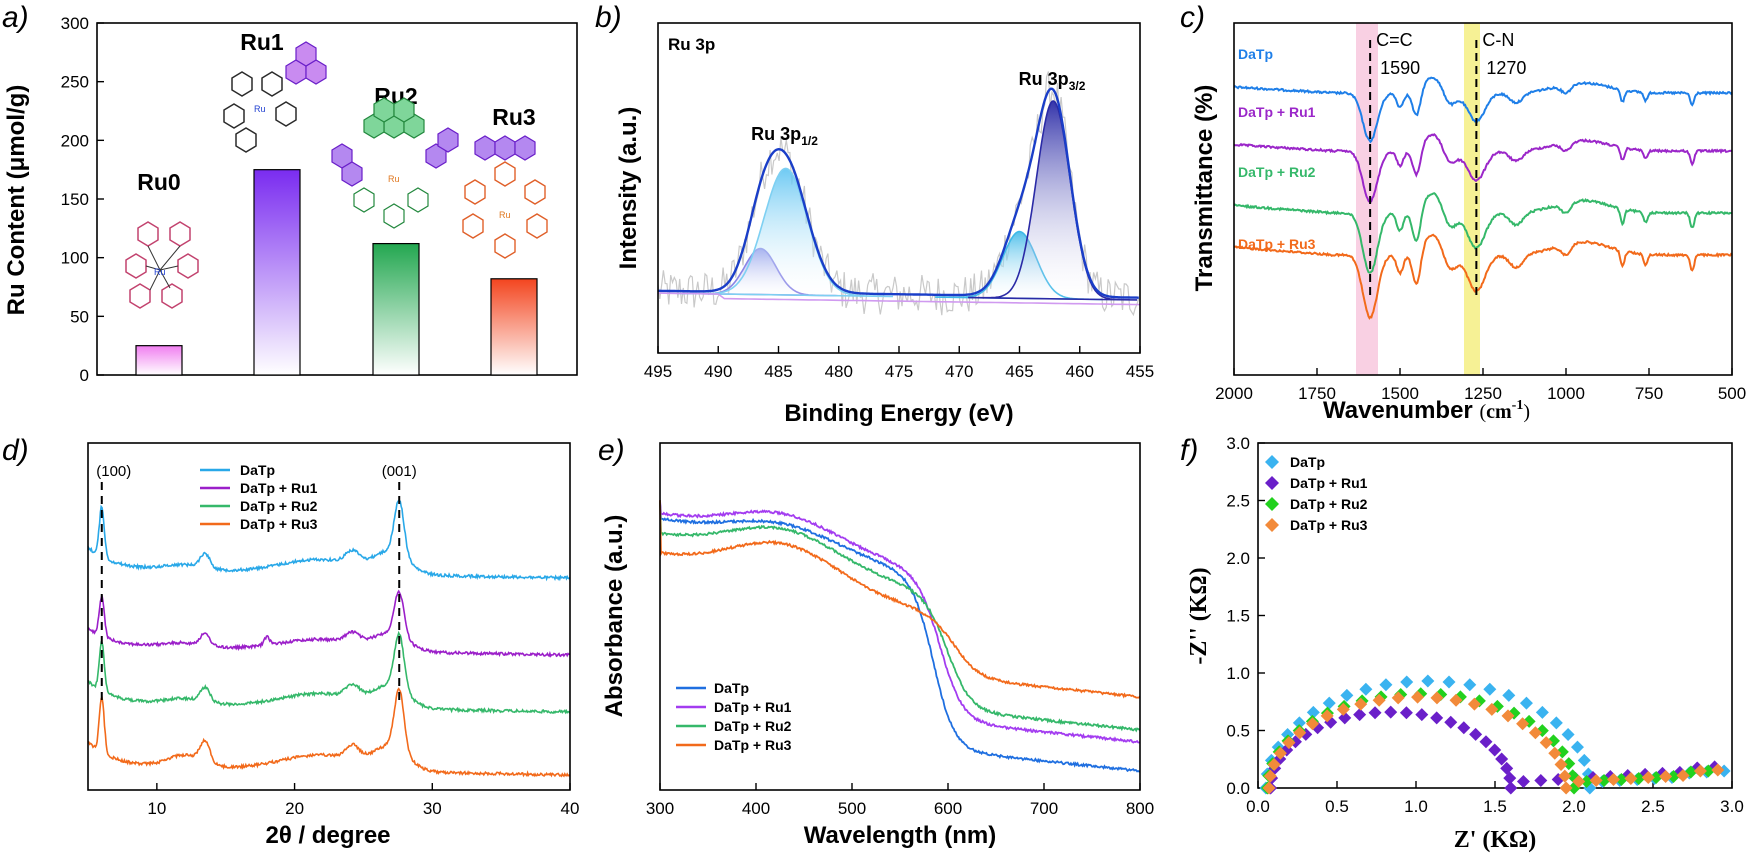 The width and height of the screenshot is (1750, 860). What do you see at coordinates (75, 199) in the screenshot?
I see `panel-a-ytick-label: 150` at bounding box center [75, 199].